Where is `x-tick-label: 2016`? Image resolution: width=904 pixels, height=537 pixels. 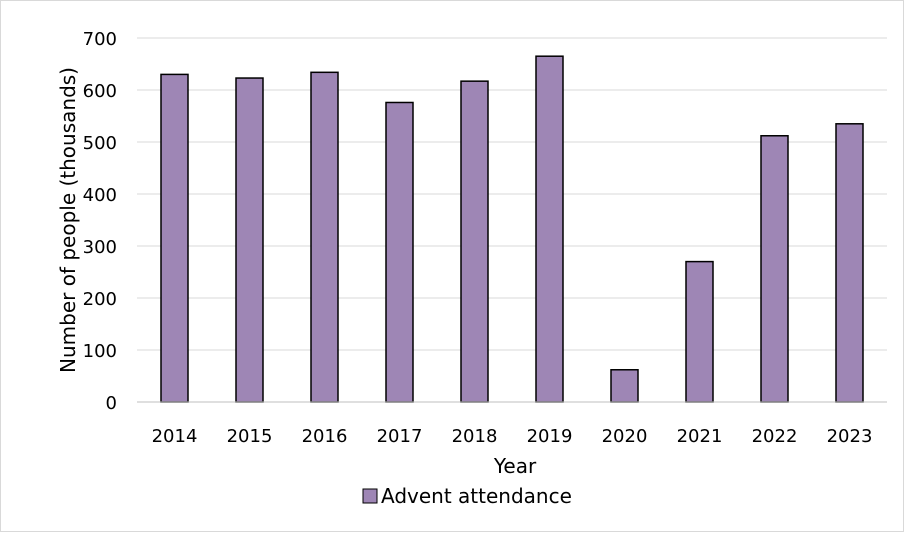 x-tick-label: 2016 is located at coordinates (325, 436).